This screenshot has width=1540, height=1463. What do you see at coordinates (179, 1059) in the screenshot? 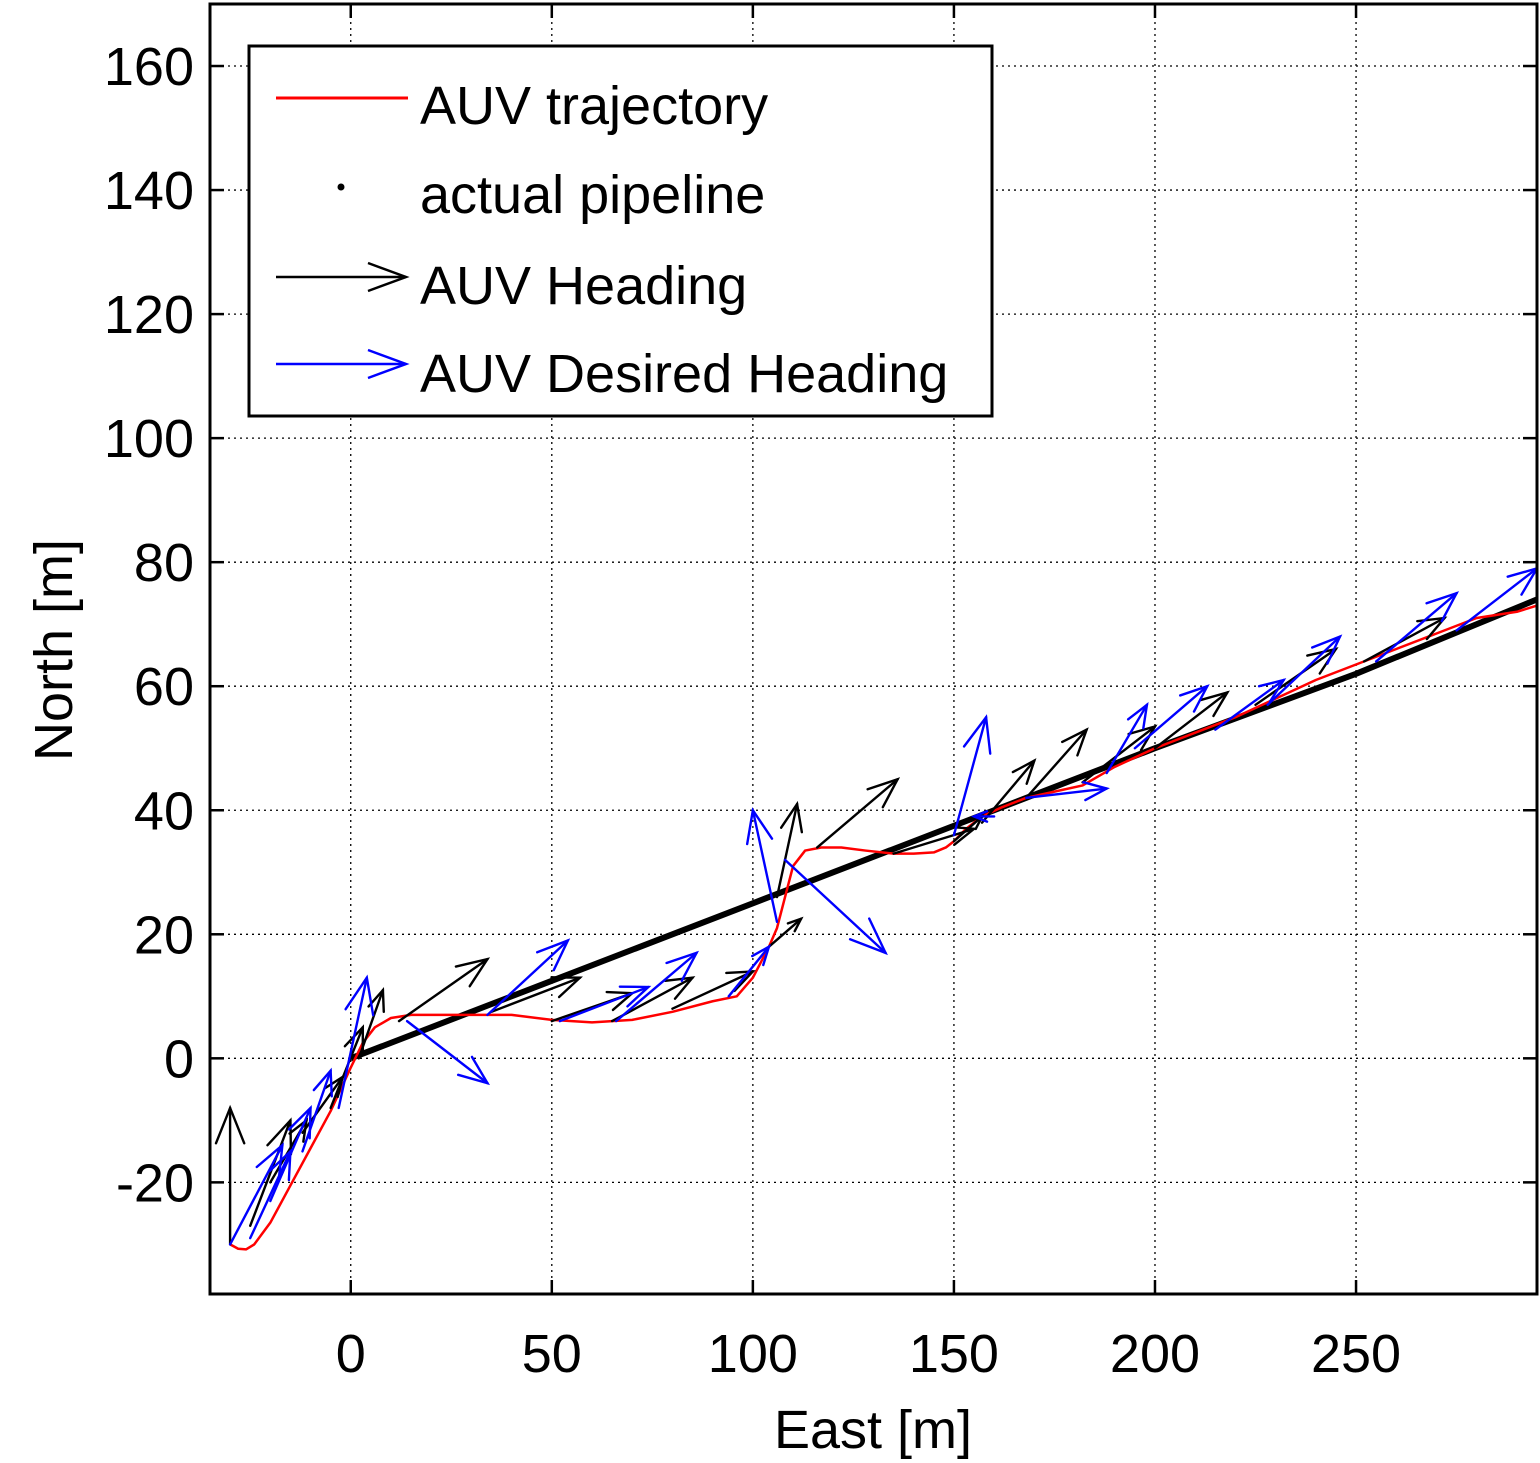
I see `y-tick-label: 0` at bounding box center [179, 1059].